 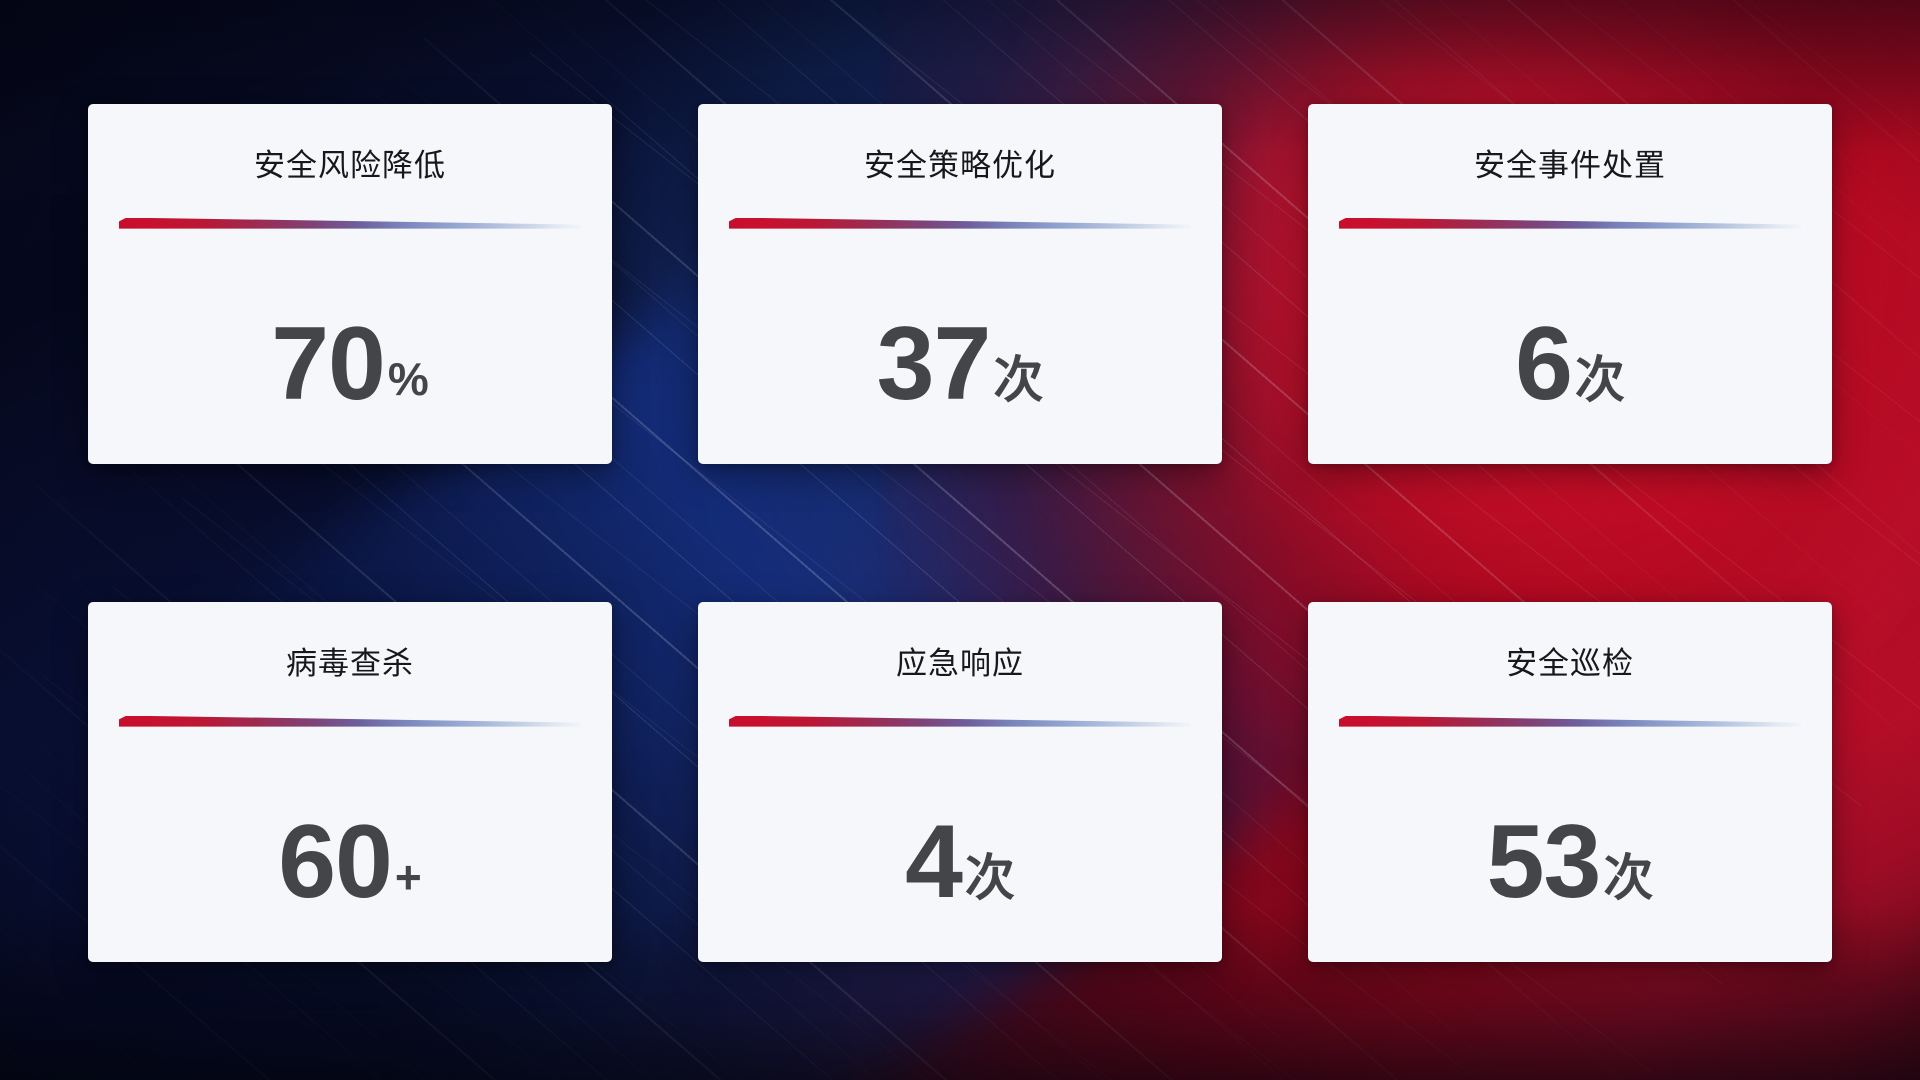 I want to click on metric-card-value: 70 %, so click(x=350, y=385).